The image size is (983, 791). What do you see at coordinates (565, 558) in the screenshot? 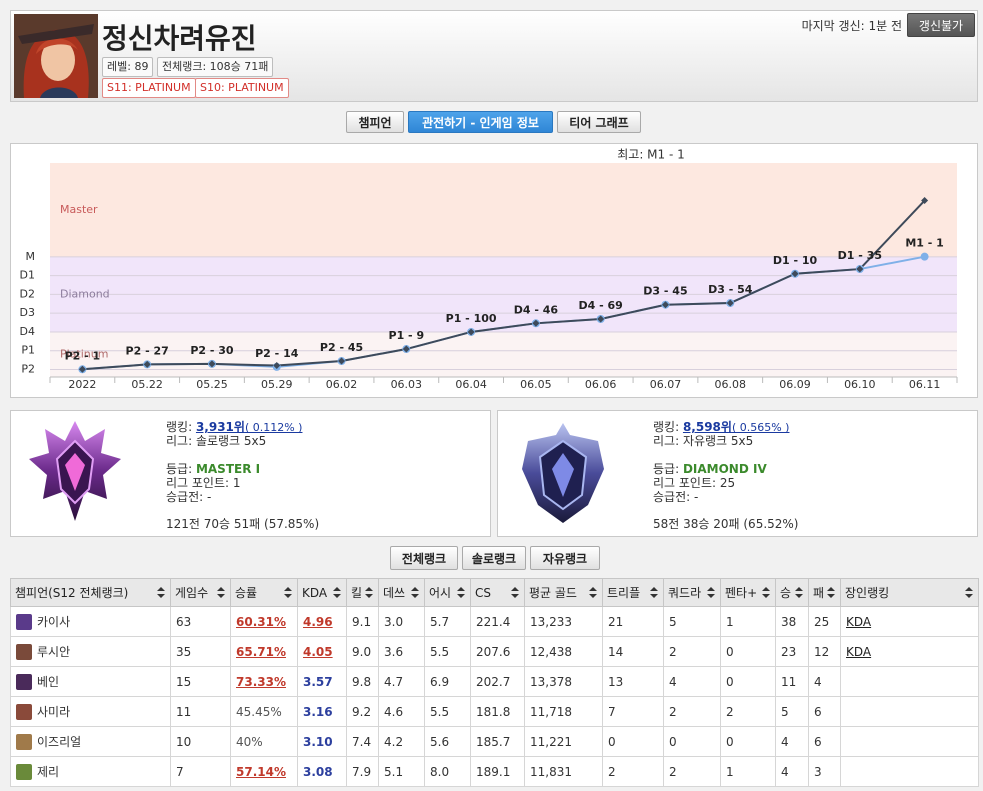
I see `rank-tab: 자유랭크` at bounding box center [565, 558].